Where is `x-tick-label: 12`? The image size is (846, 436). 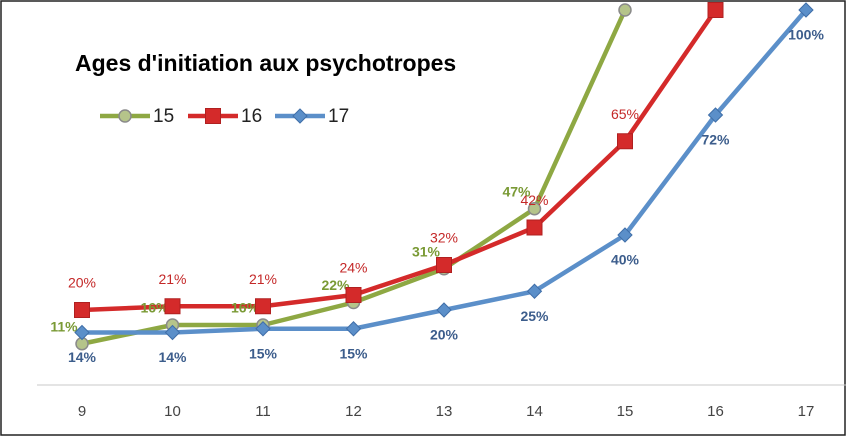
x-tick-label: 12 is located at coordinates (353, 411).